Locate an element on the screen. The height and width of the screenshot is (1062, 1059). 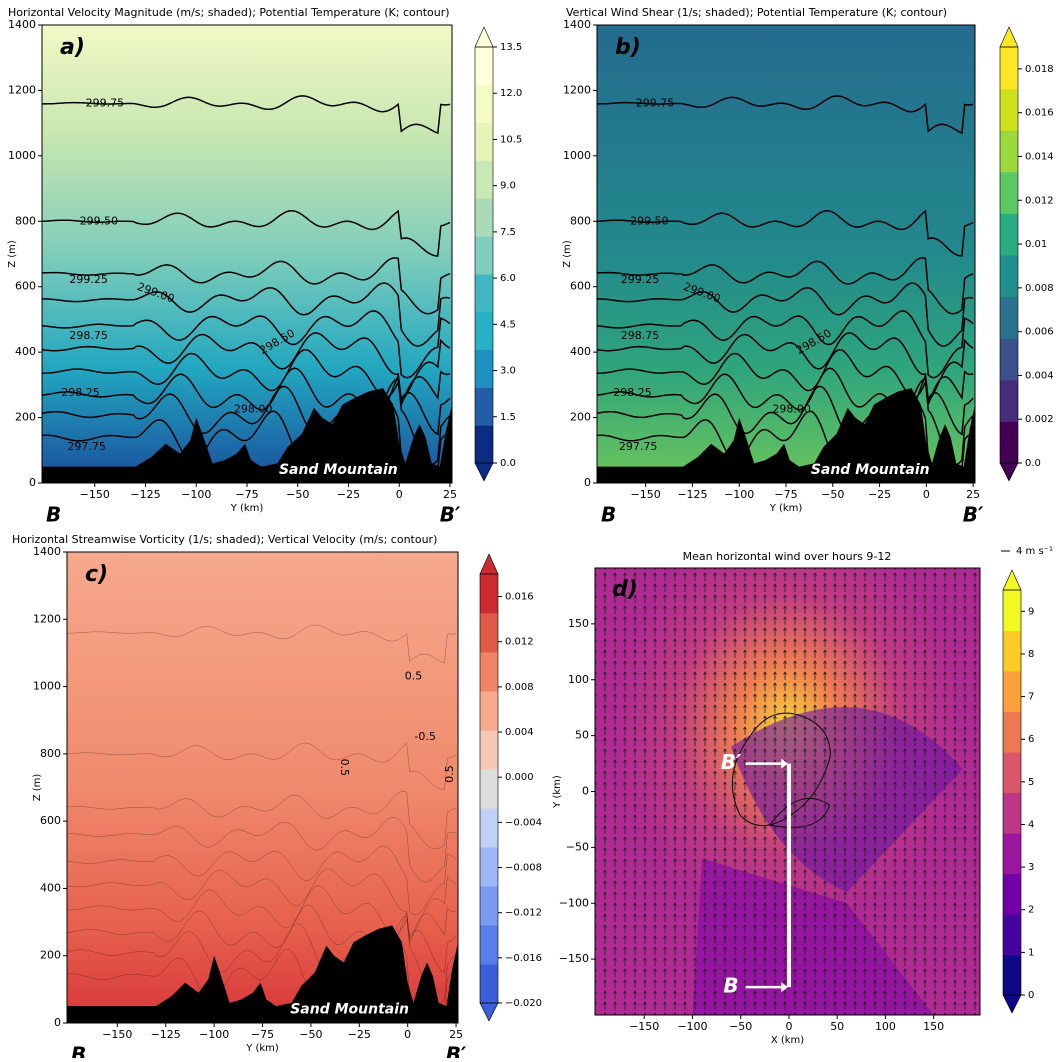
x-axis-label: Y (km) is located at coordinates (262, 1048).